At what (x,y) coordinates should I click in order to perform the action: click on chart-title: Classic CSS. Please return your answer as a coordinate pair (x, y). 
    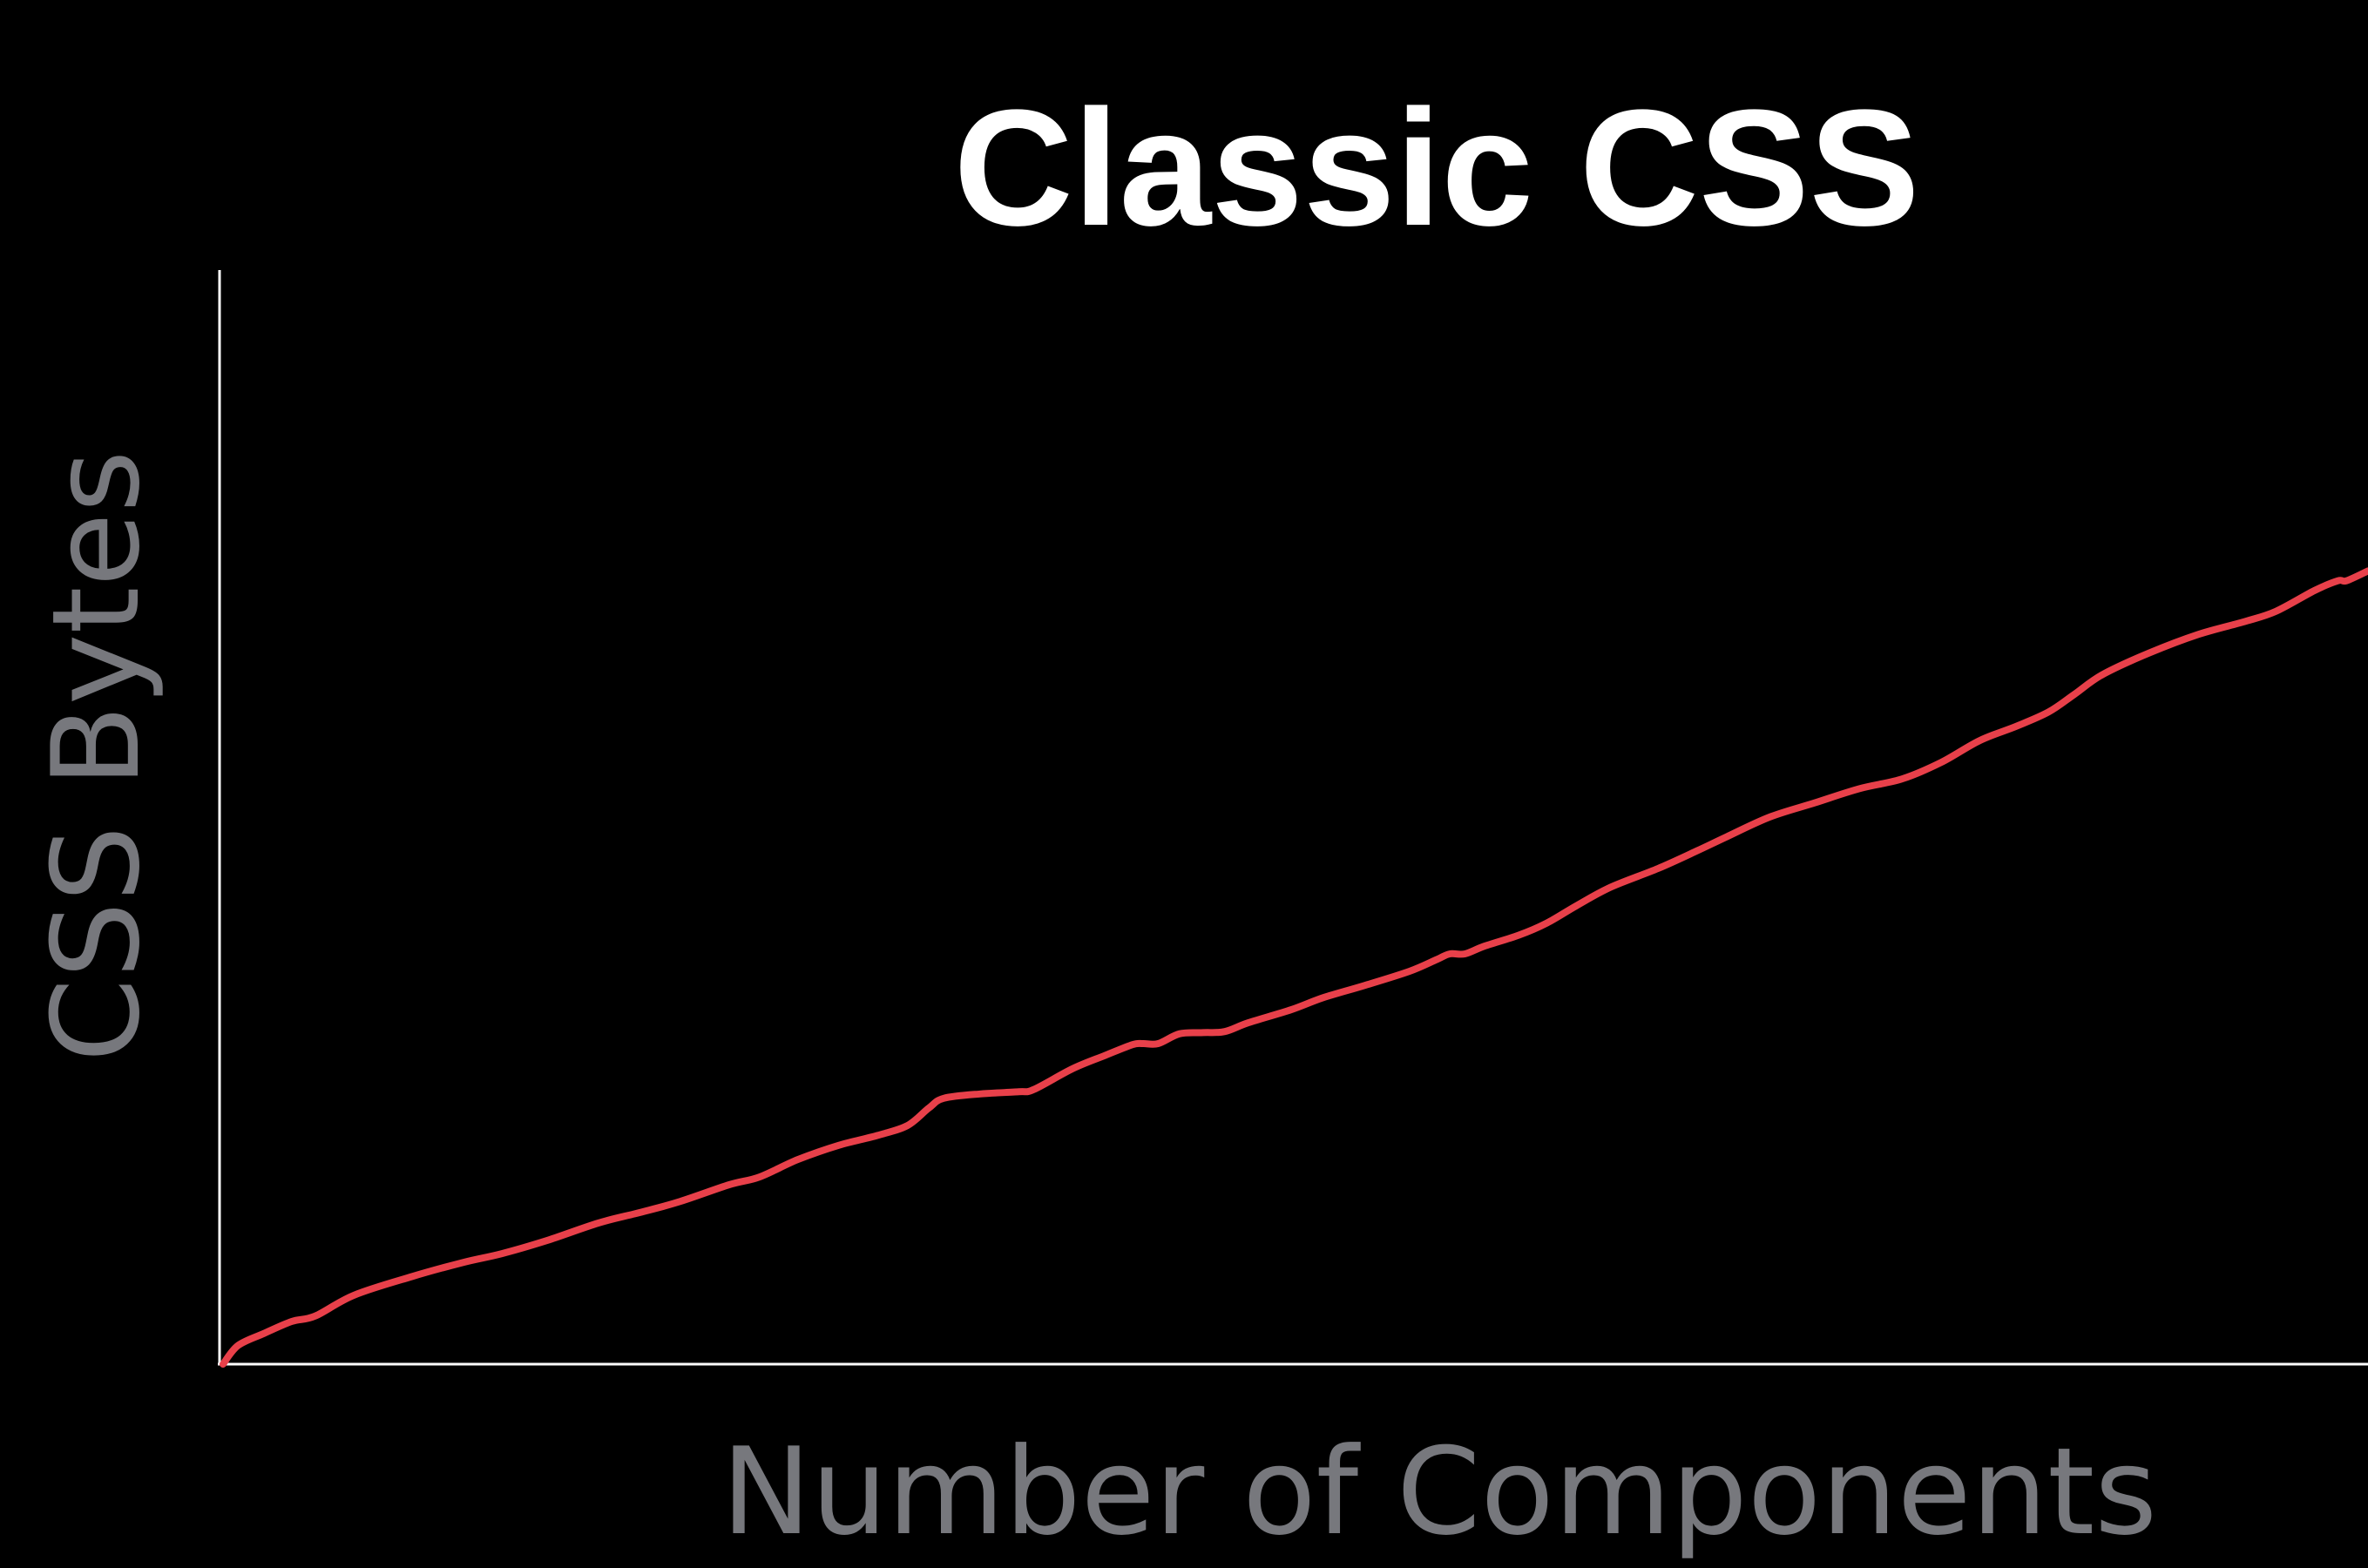
    Looking at the image, I should click on (1437, 168).